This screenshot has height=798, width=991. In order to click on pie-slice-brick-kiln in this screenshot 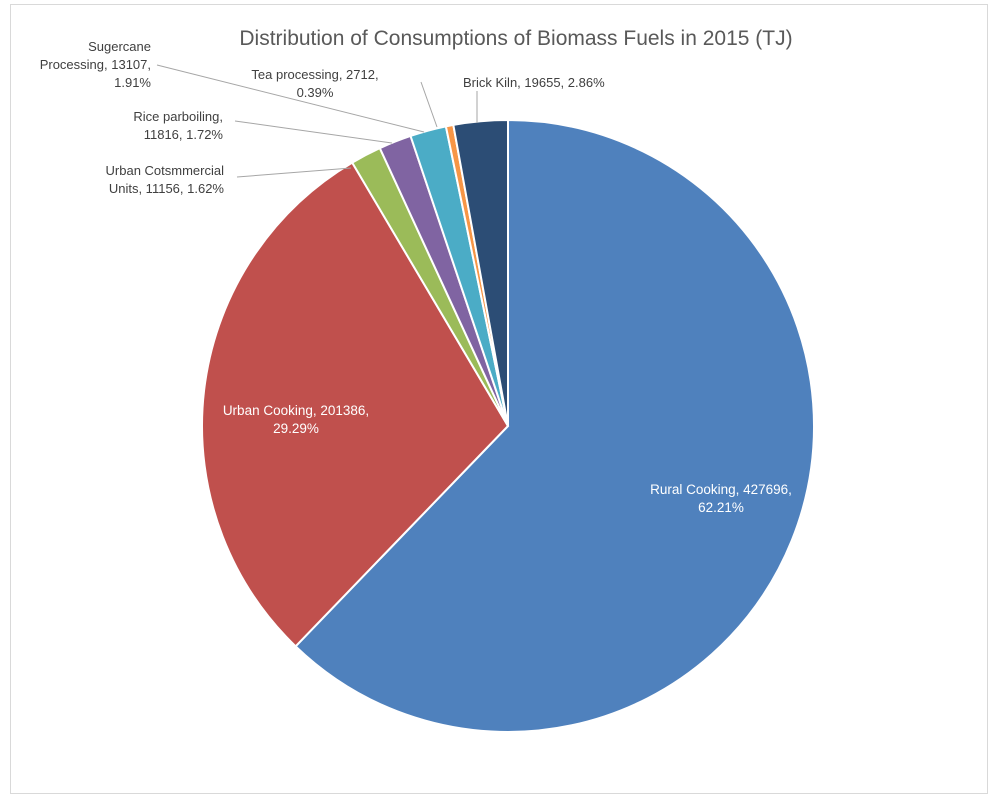, I will do `click(480, 272)`.